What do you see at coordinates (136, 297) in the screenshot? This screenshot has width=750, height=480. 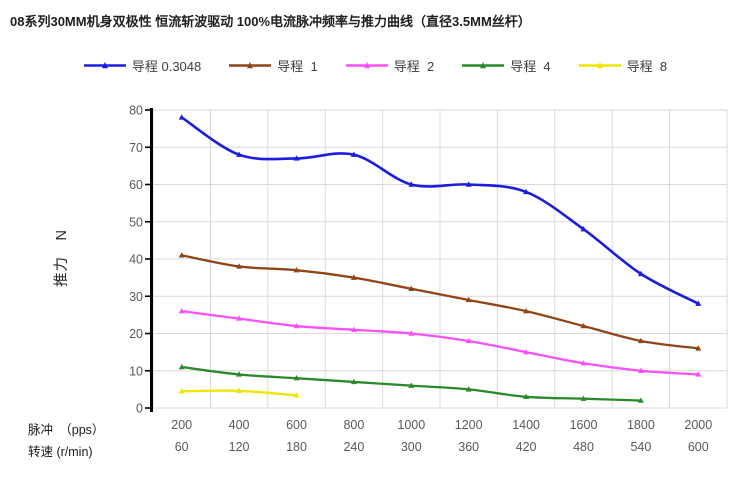 I see `y-tick-label: 30` at bounding box center [136, 297].